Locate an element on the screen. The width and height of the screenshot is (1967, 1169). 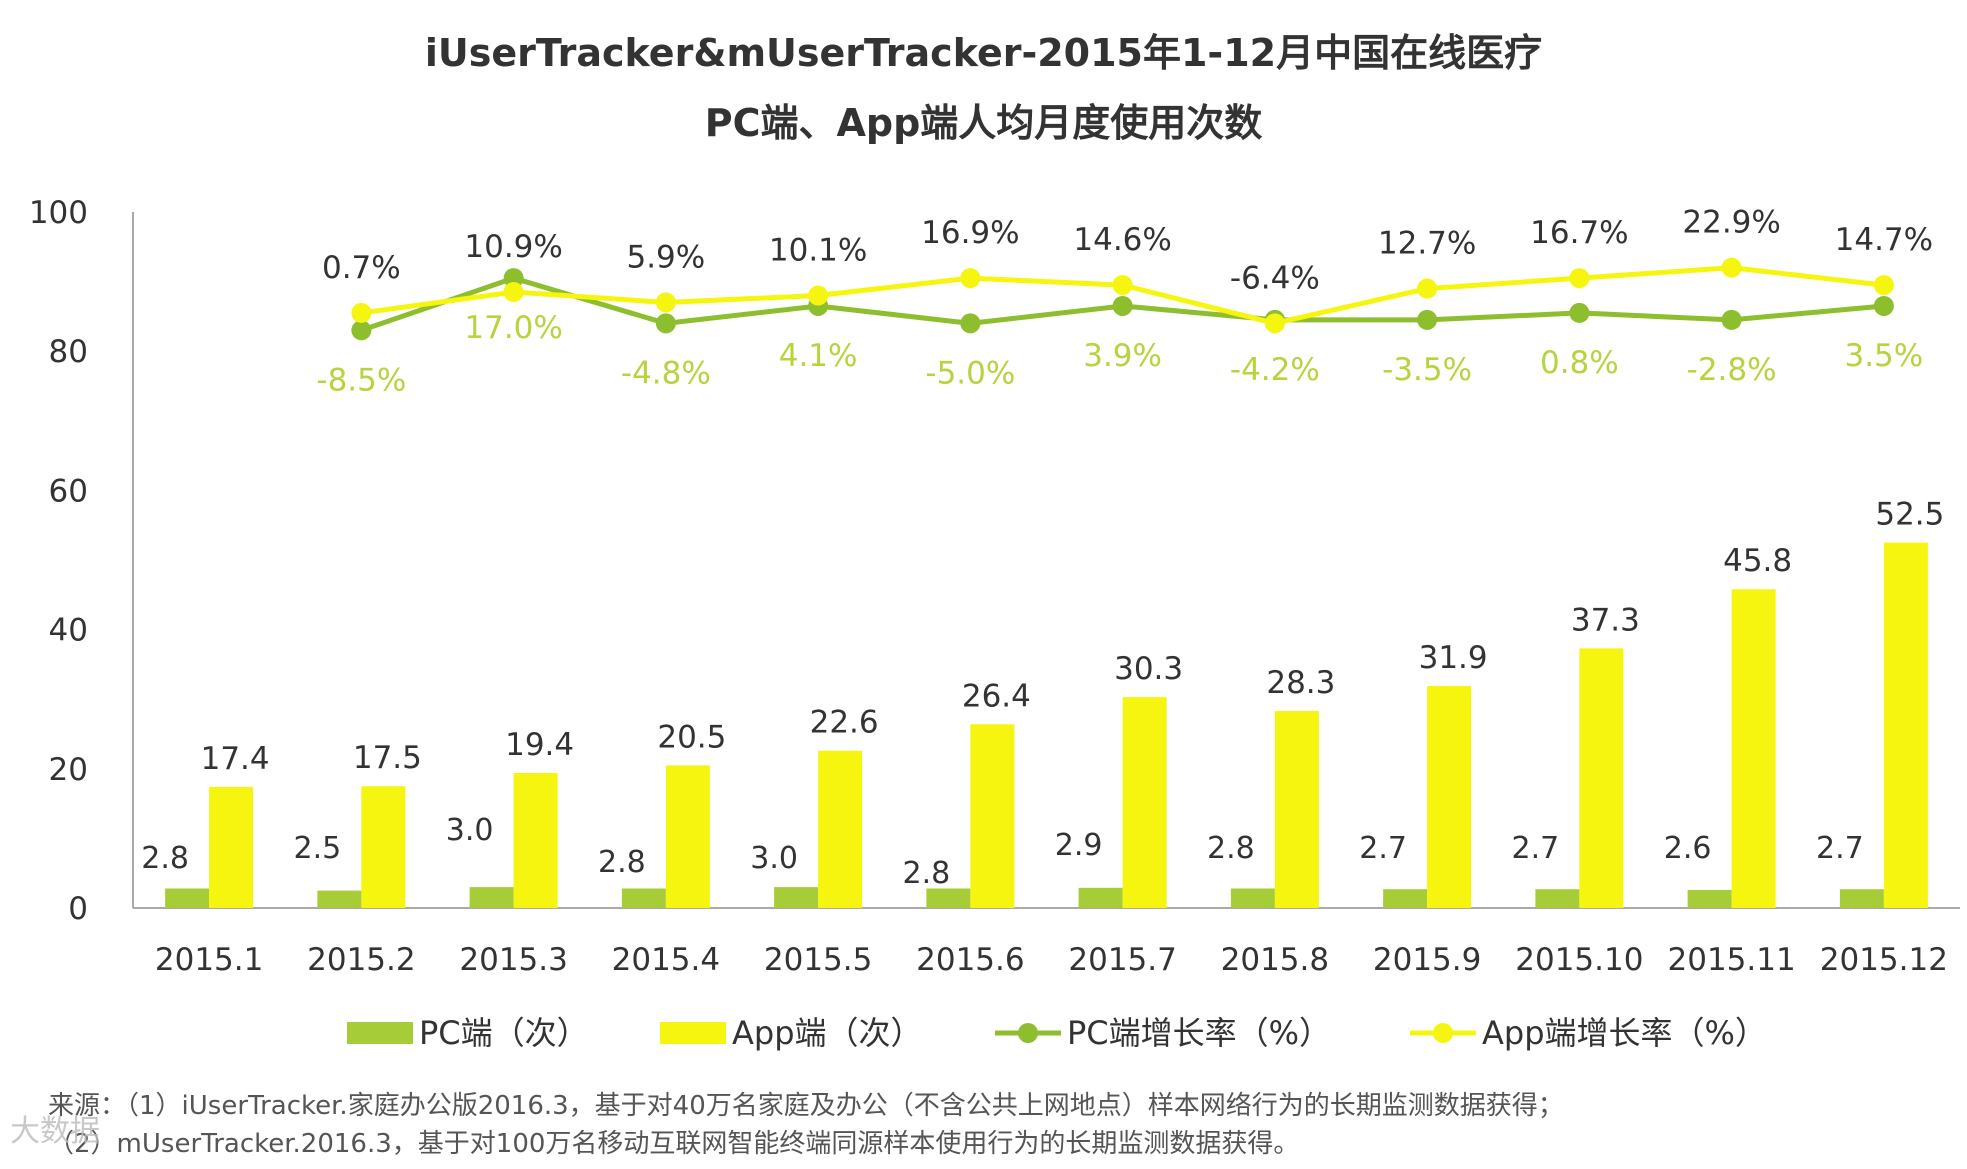
app-growth-label: 12.7% is located at coordinates (1427, 244).